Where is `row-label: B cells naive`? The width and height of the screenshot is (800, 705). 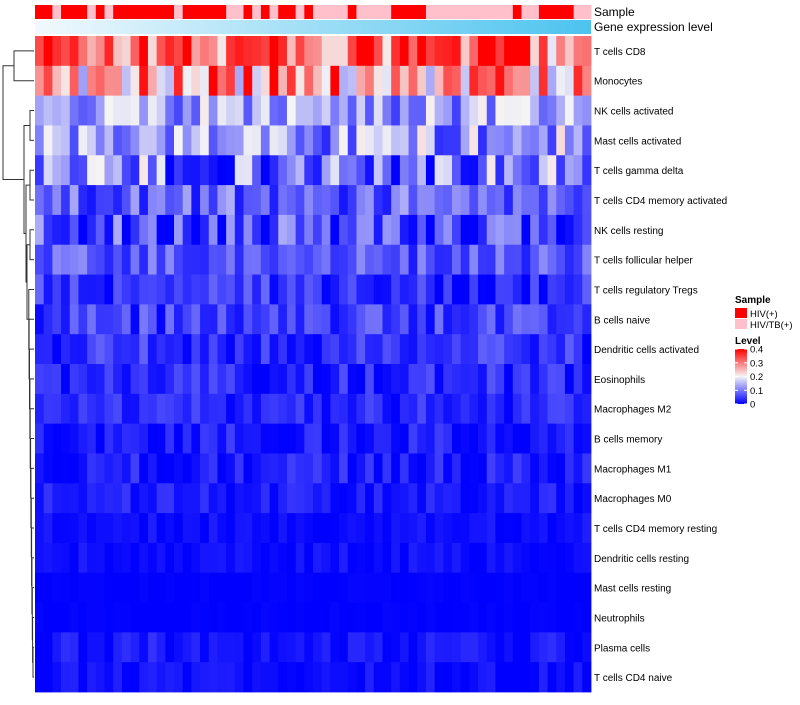 row-label: B cells naive is located at coordinates (622, 320).